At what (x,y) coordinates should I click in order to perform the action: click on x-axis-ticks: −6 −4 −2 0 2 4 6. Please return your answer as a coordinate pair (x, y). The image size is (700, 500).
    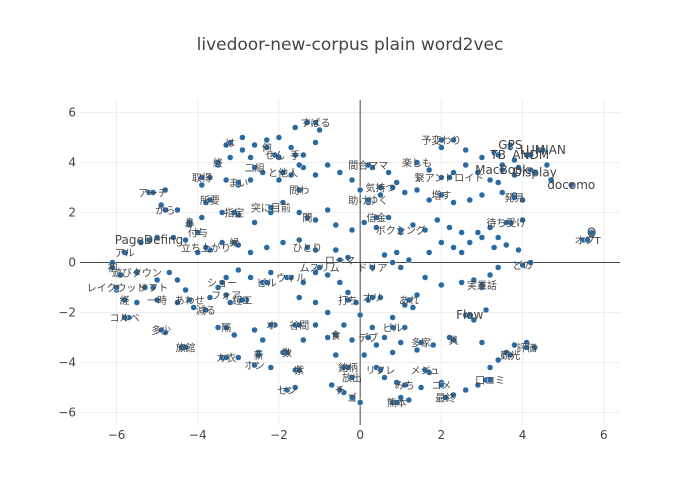
    Looking at the image, I should click on (358, 435).